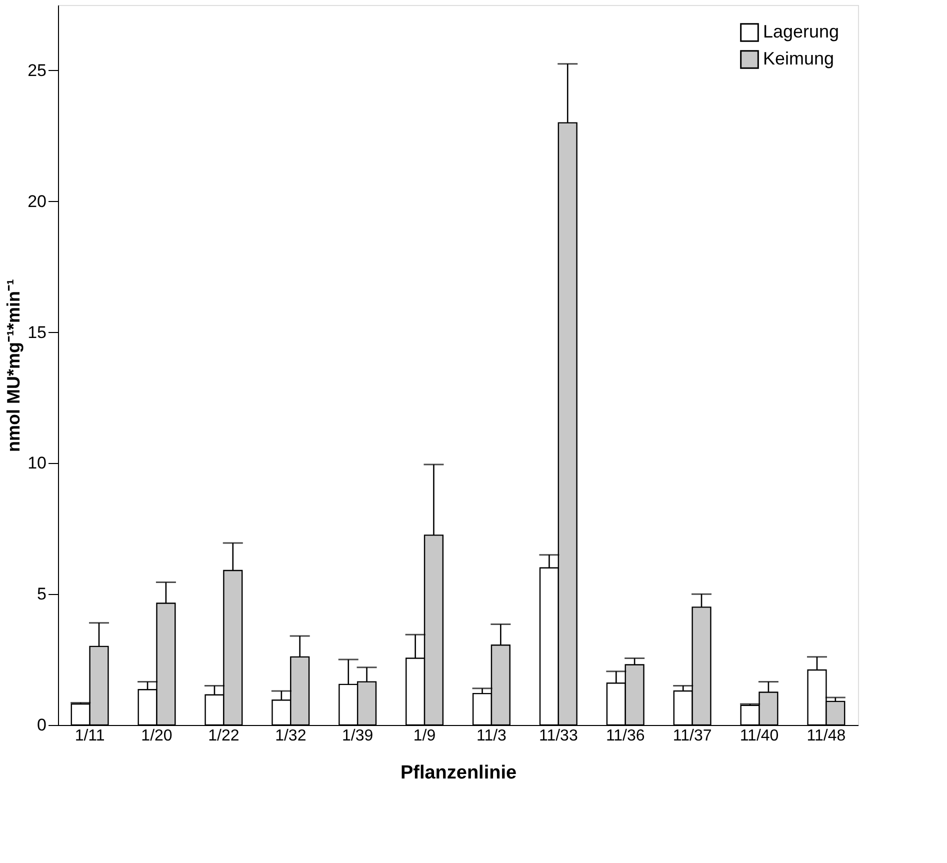 Image resolution: width=947 pixels, height=863 pixels. I want to click on y-tick-label: 5, so click(41, 594).